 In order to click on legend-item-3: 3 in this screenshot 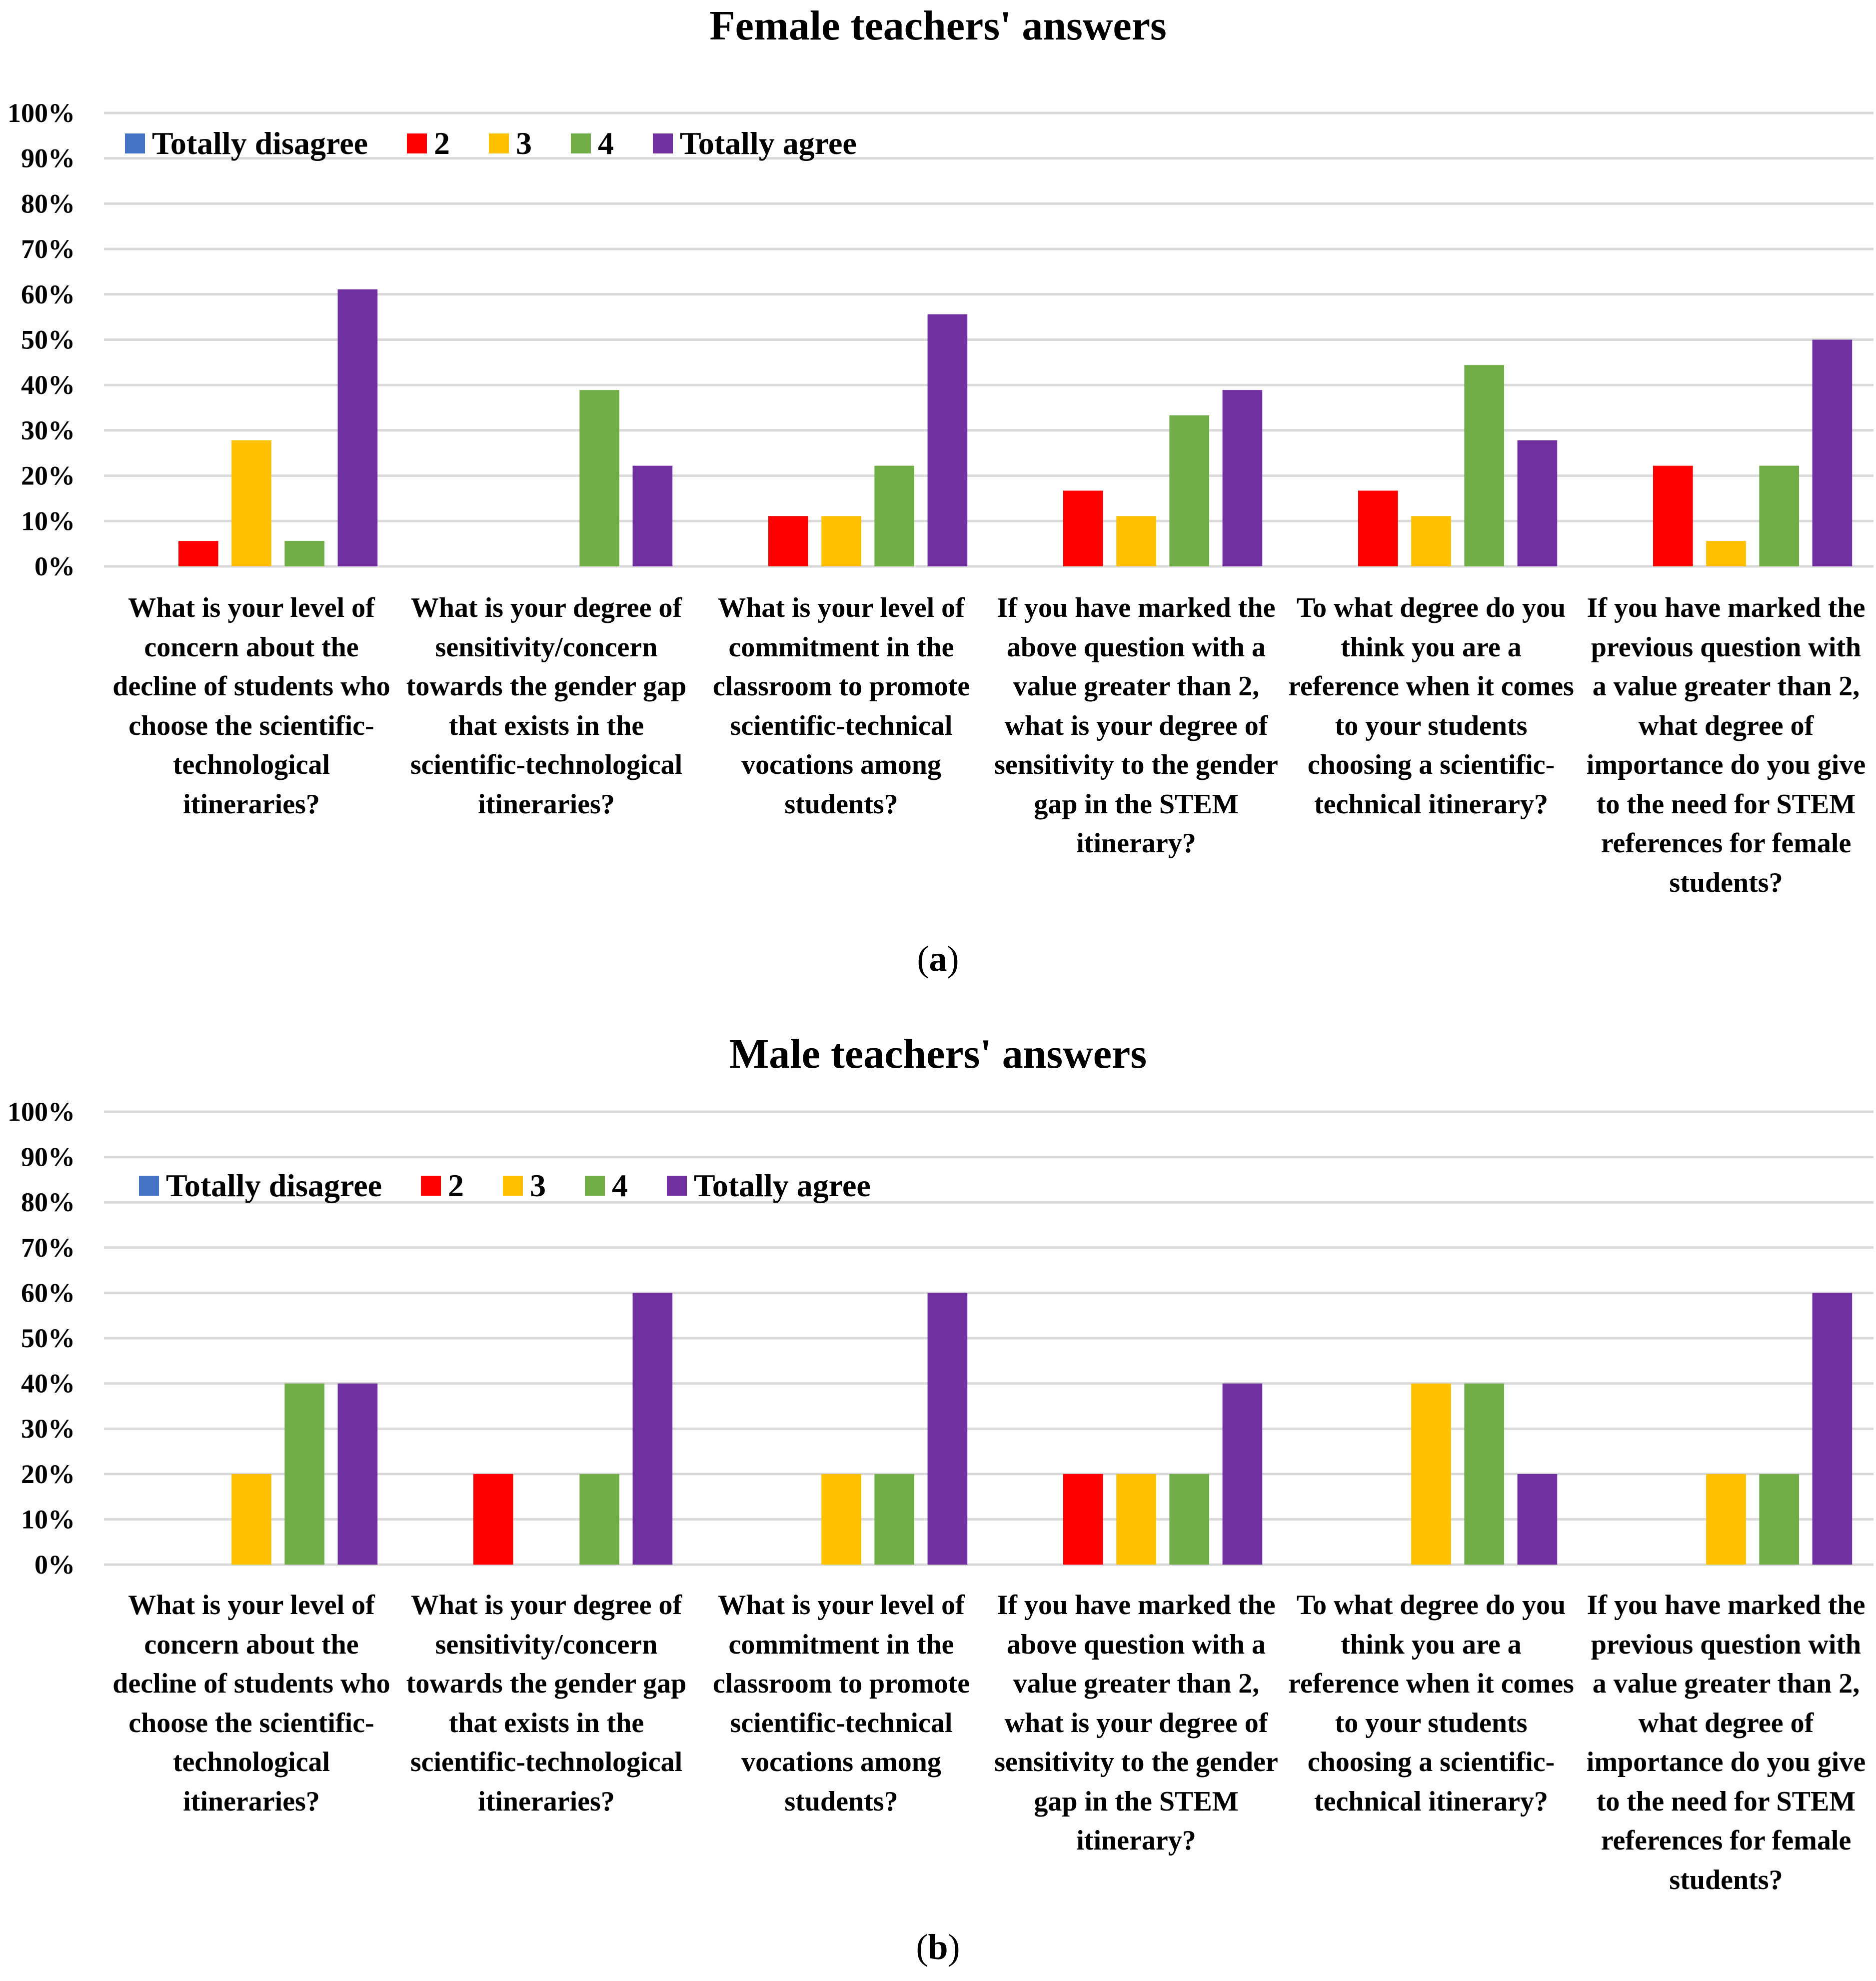, I will do `click(524, 1186)`.